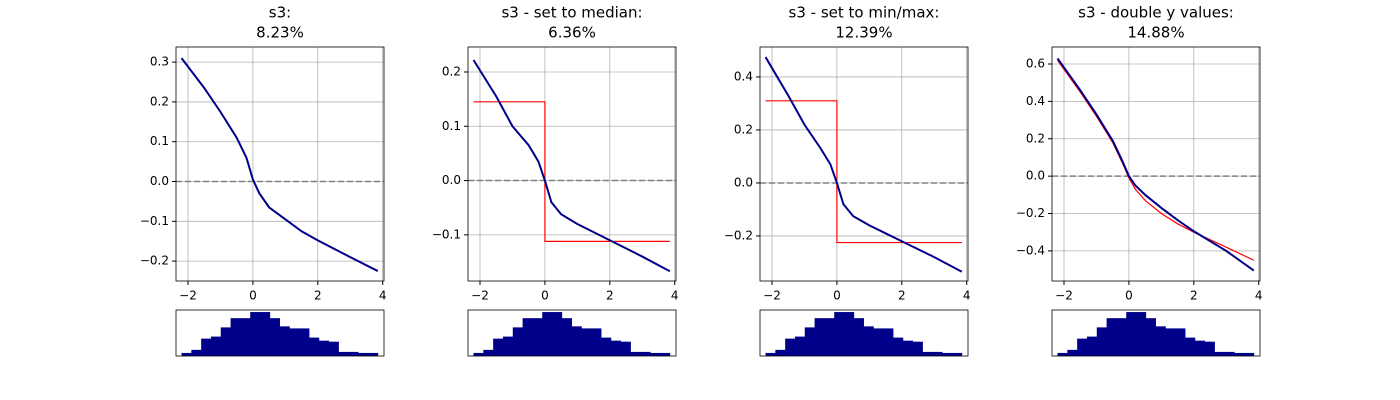 Image resolution: width=1400 pixels, height=400 pixels. What do you see at coordinates (863, 33) in the screenshot?
I see `chart-subtitle: 12.39%` at bounding box center [863, 33].